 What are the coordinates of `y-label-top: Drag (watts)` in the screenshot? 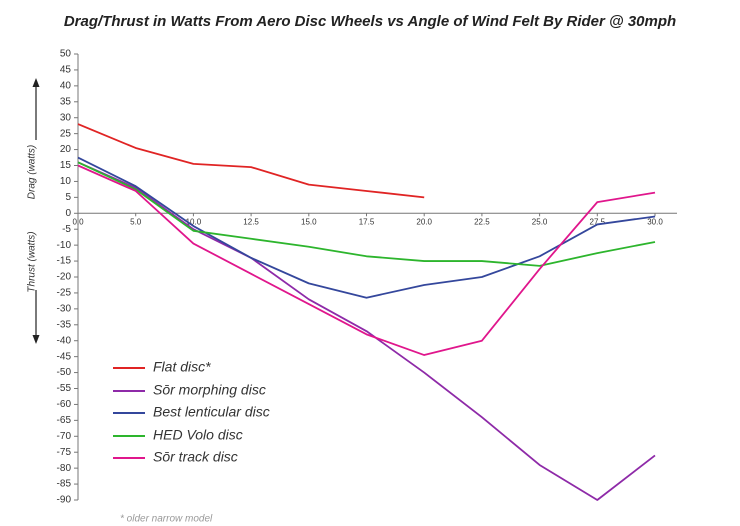 It's located at (32, 172).